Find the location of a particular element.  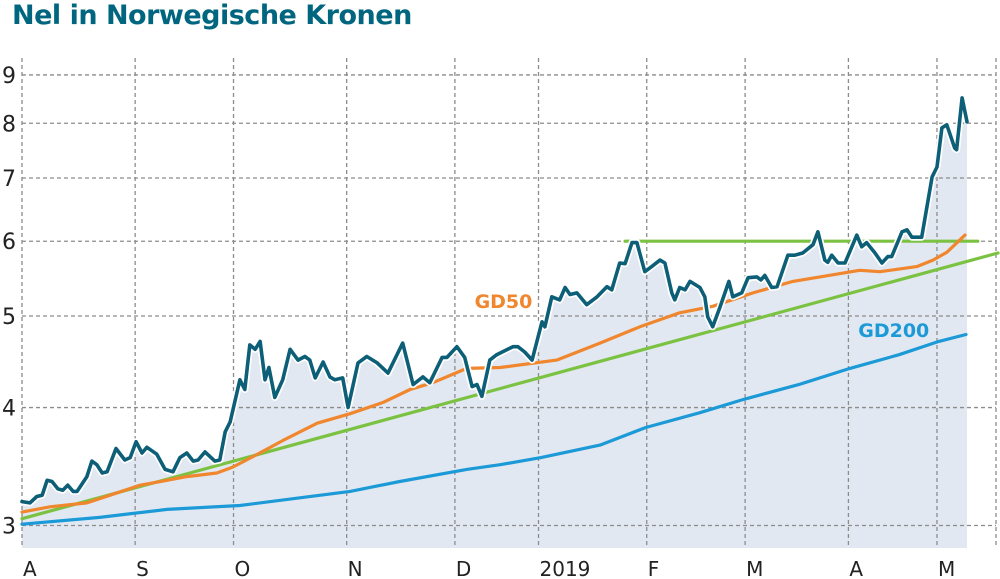

series-label: GD50 is located at coordinates (504, 302).